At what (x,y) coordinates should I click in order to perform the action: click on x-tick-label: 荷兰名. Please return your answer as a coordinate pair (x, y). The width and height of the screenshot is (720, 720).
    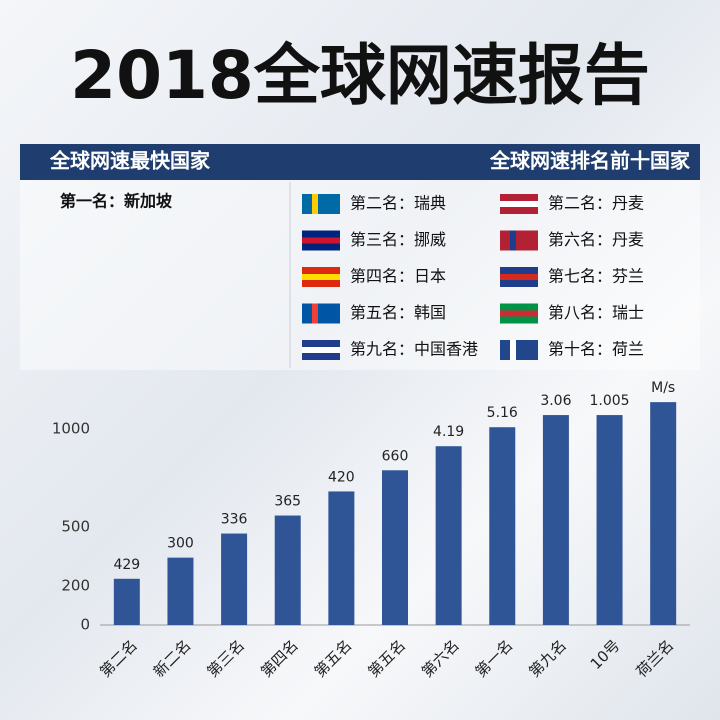
    Looking at the image, I should click on (655, 658).